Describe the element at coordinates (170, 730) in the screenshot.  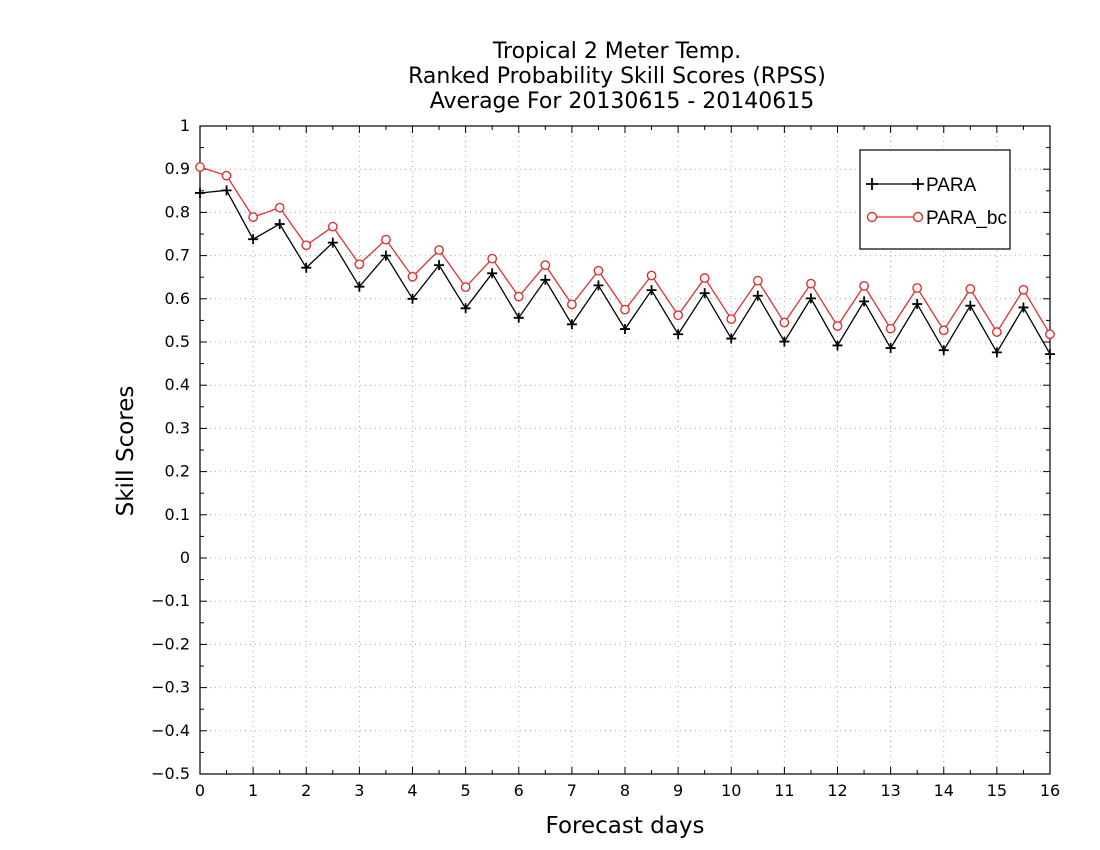
I see `y-tick-label: −0.4` at that location.